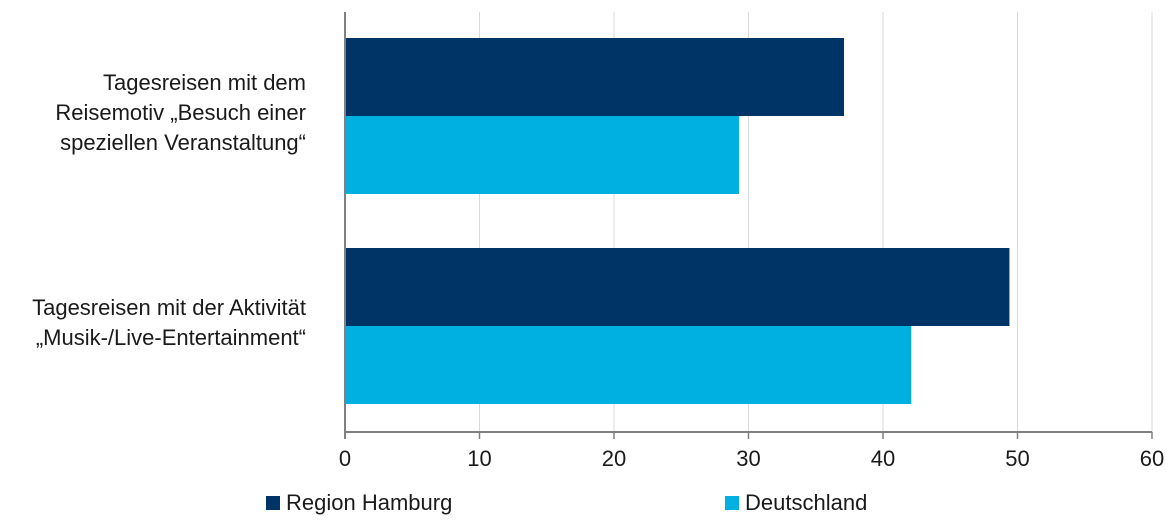 This screenshot has width=1174, height=521. Describe the element at coordinates (732, 503) in the screenshot. I see `legend-swatch-deutschland` at that location.